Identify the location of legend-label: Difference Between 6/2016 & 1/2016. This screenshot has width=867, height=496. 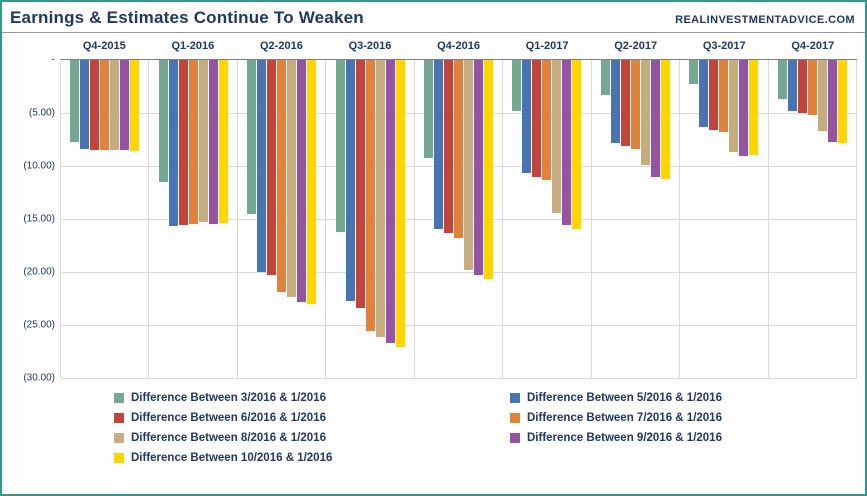
(228, 418).